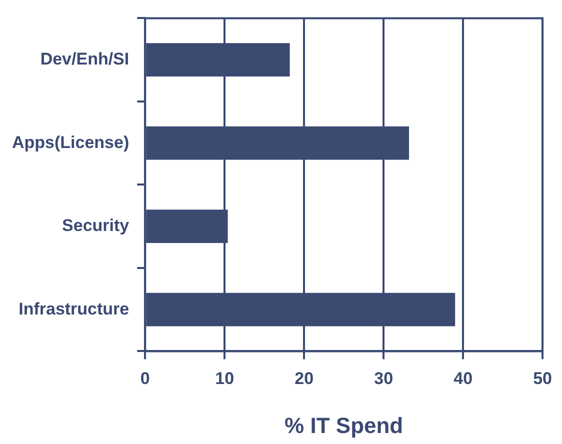 Image resolution: width=562 pixels, height=444 pixels. I want to click on y-tick-label: Infrastructure, so click(74, 308).